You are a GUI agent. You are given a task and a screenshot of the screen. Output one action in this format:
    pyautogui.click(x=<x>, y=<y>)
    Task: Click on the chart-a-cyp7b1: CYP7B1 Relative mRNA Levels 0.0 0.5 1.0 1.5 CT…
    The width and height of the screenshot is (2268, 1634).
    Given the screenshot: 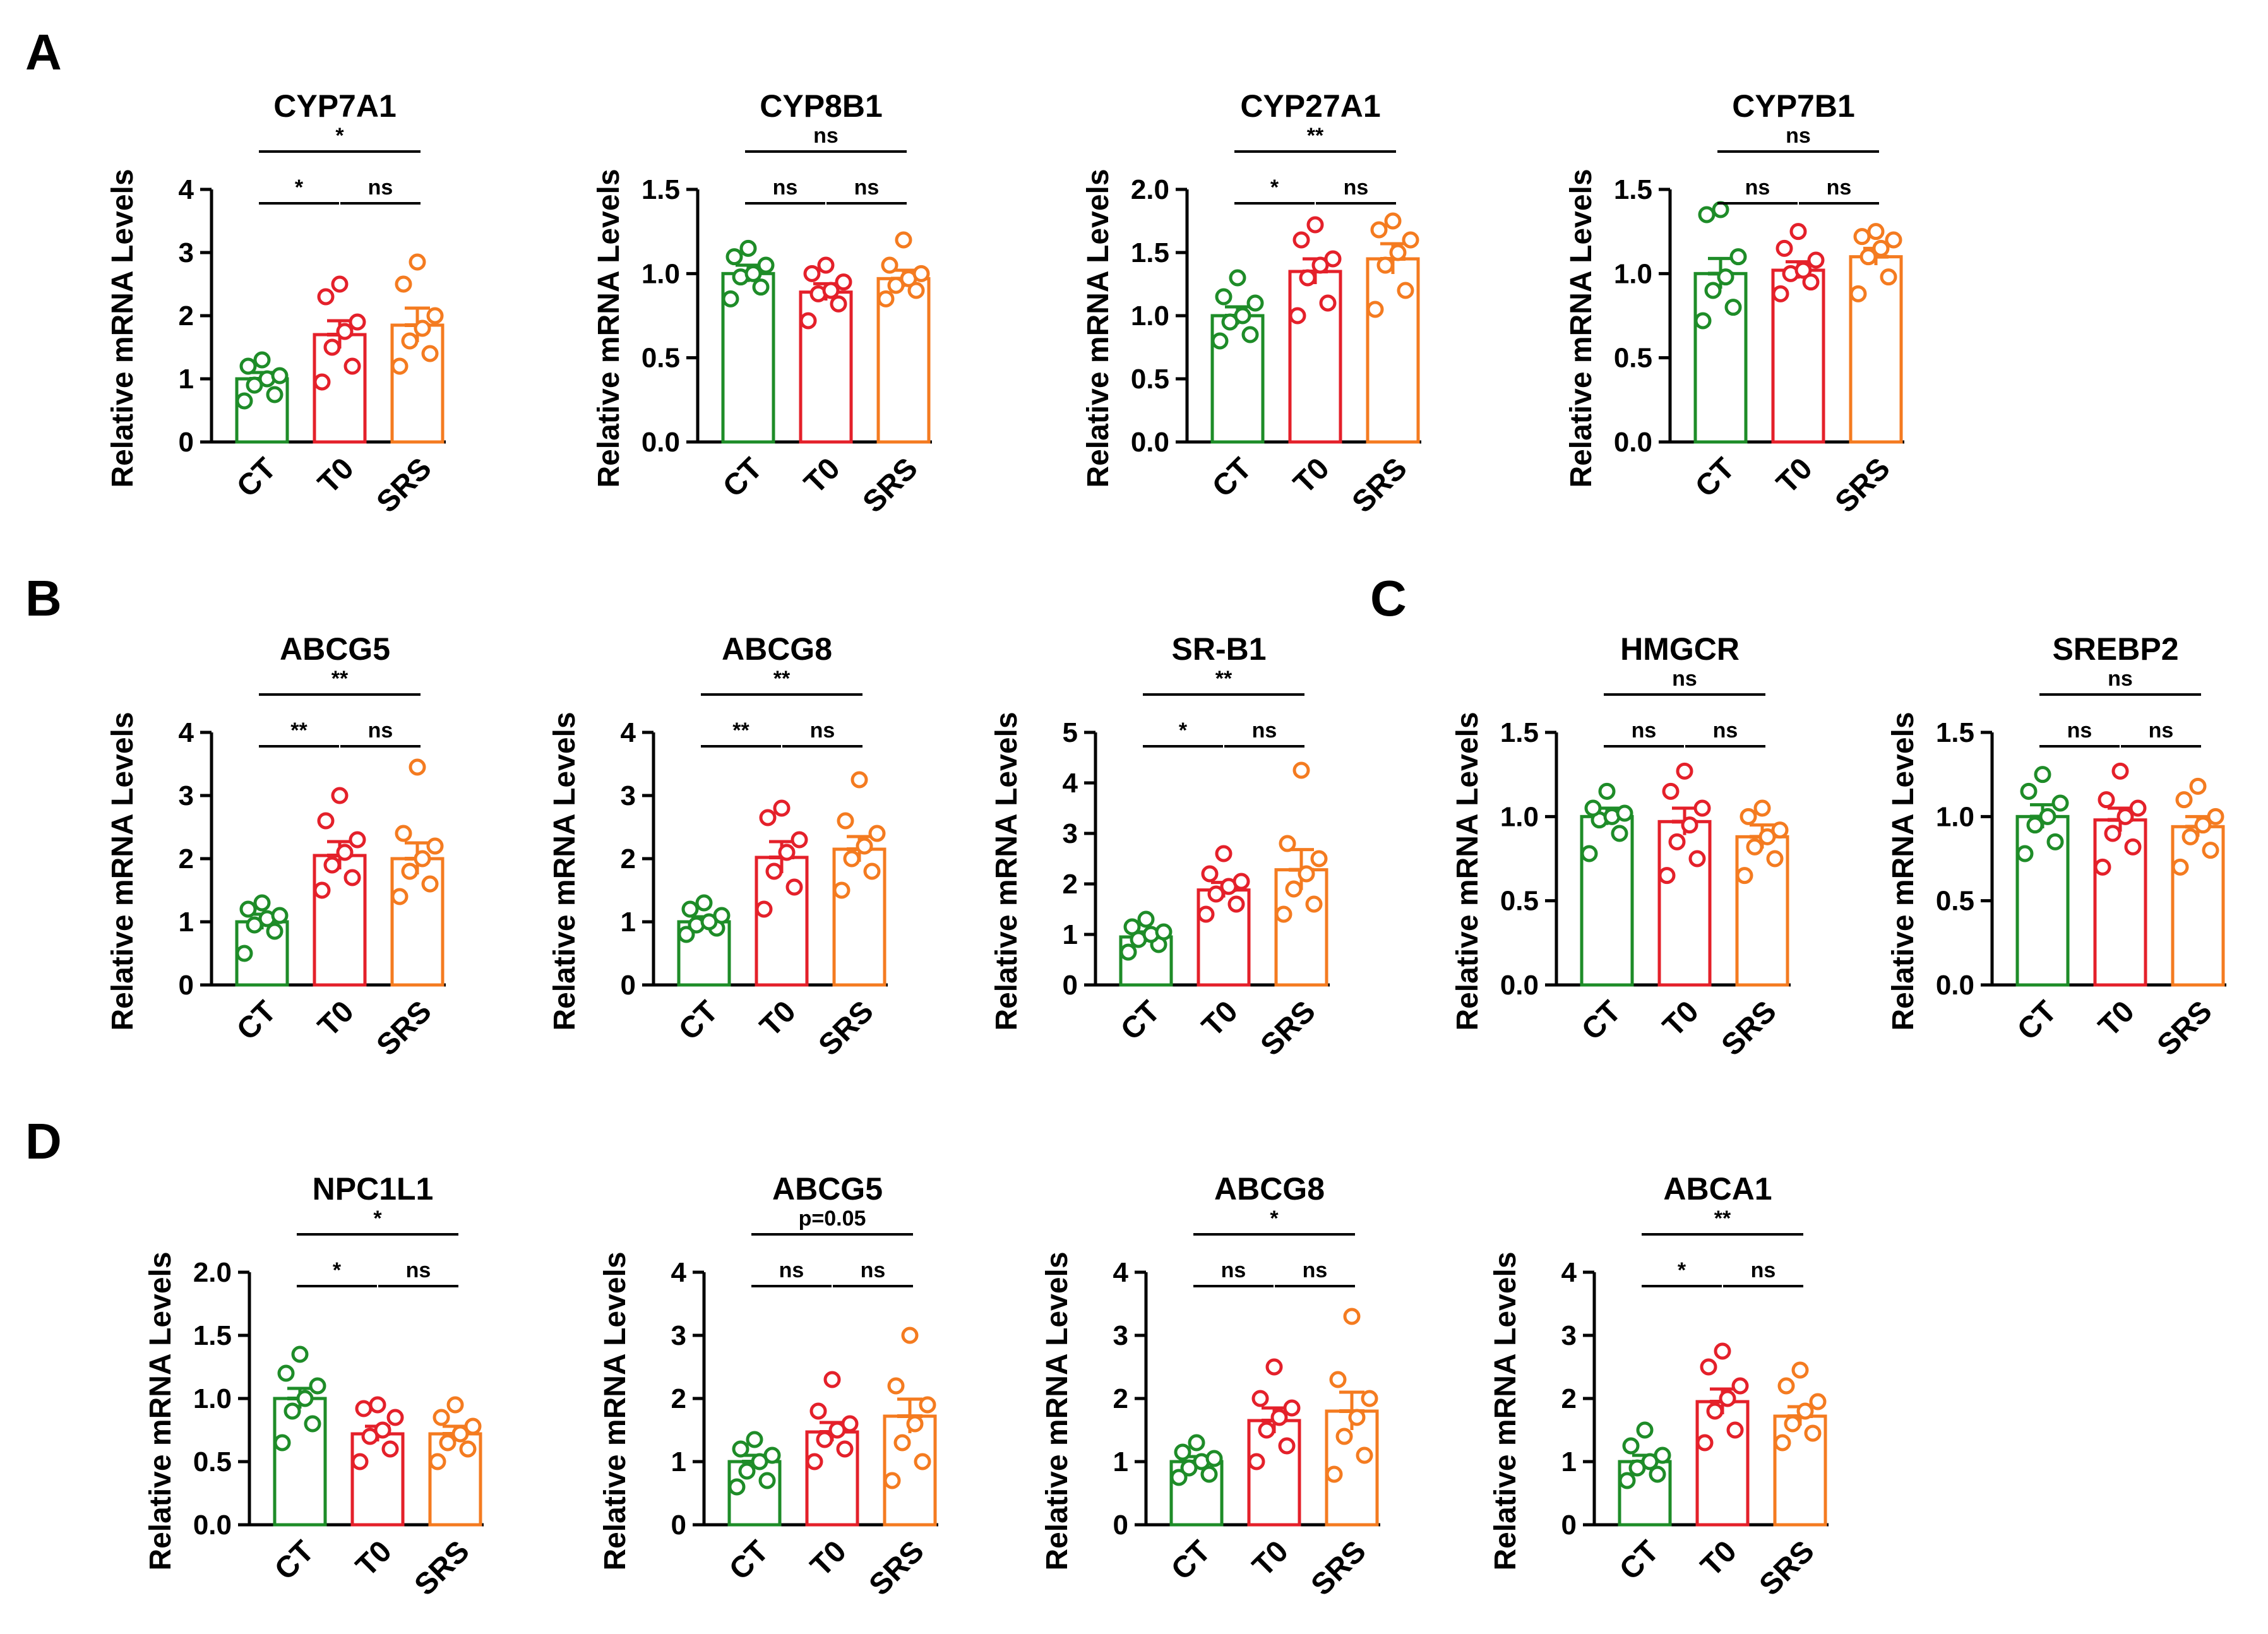 What is the action you would take?
    pyautogui.click(x=1735, y=304)
    